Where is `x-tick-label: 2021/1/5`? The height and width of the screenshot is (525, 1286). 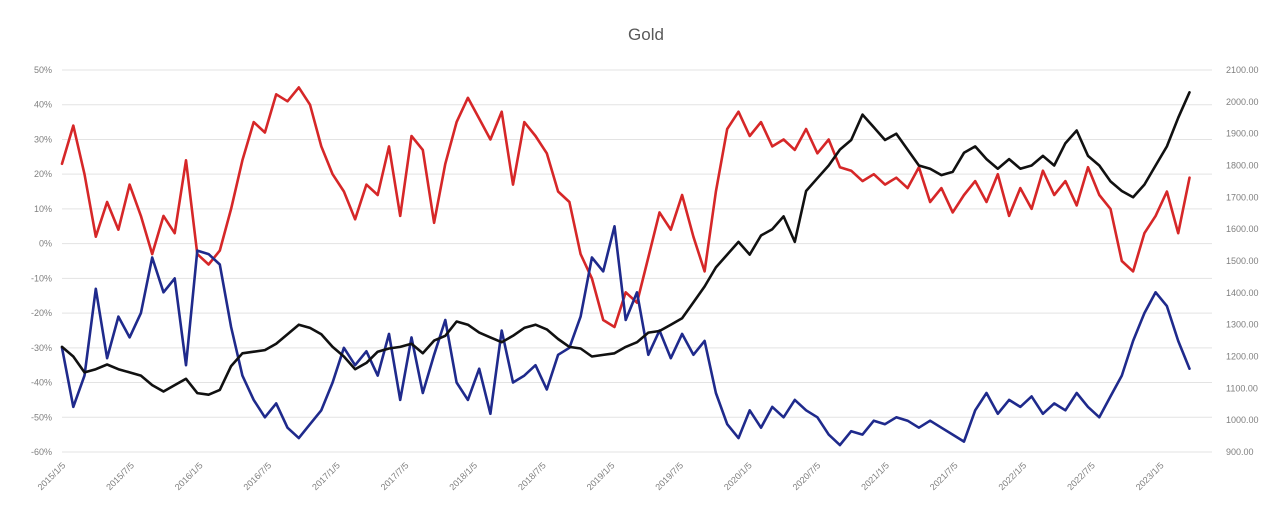 x-tick-label: 2021/1/5 is located at coordinates (875, 476).